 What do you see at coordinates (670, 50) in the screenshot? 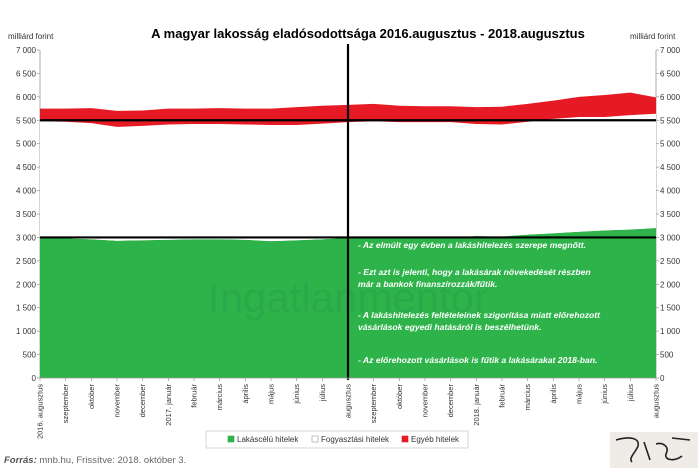
I see `y-tick-label-right: 7 000` at bounding box center [670, 50].